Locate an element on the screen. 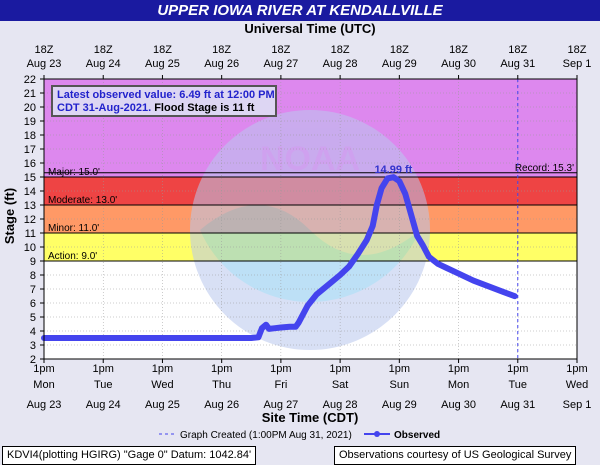  y-tick-label: 4 is located at coordinates (33, 332).